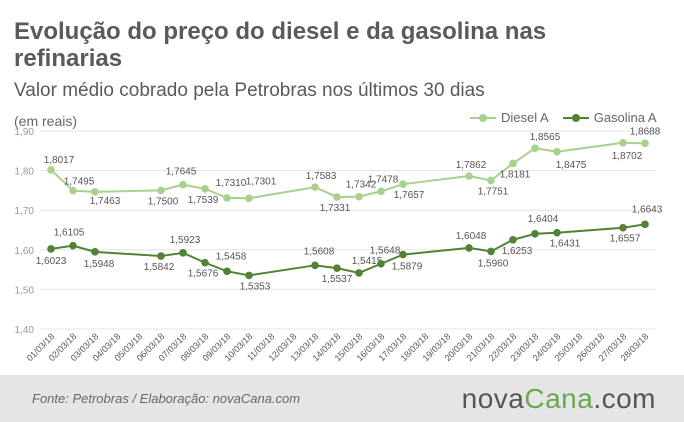 Image resolution: width=684 pixels, height=422 pixels. Describe the element at coordinates (483, 118) in the screenshot. I see `legend-marker-diesel` at that location.